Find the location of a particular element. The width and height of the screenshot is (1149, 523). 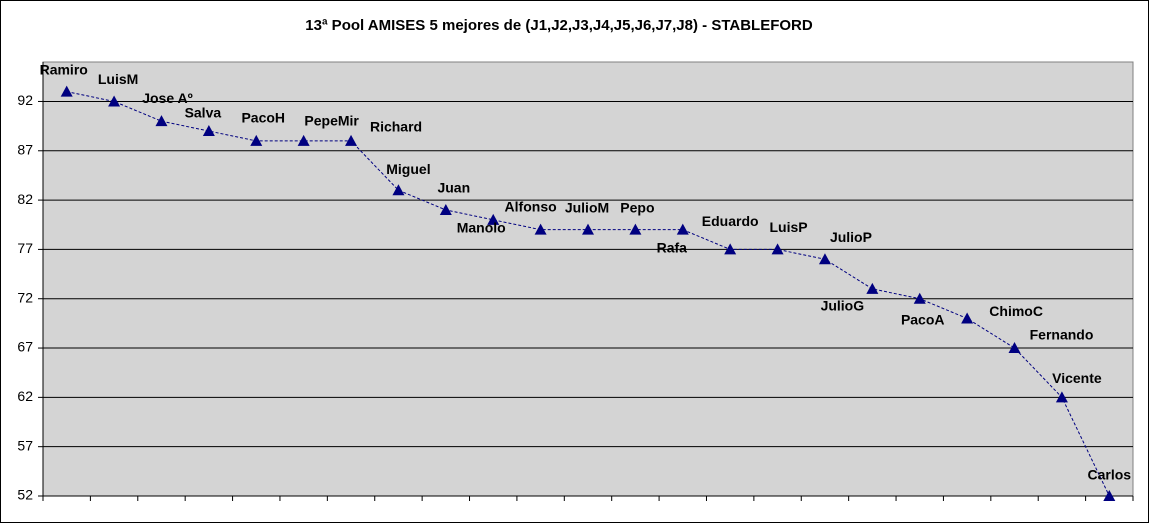

y-tick-label: 87 is located at coordinates (25, 149).